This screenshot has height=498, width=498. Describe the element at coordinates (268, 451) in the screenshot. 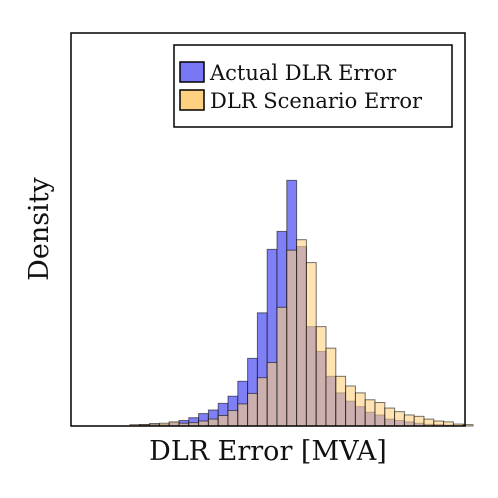

I see `x-axis-label: DLR Error [MVA]` at that location.